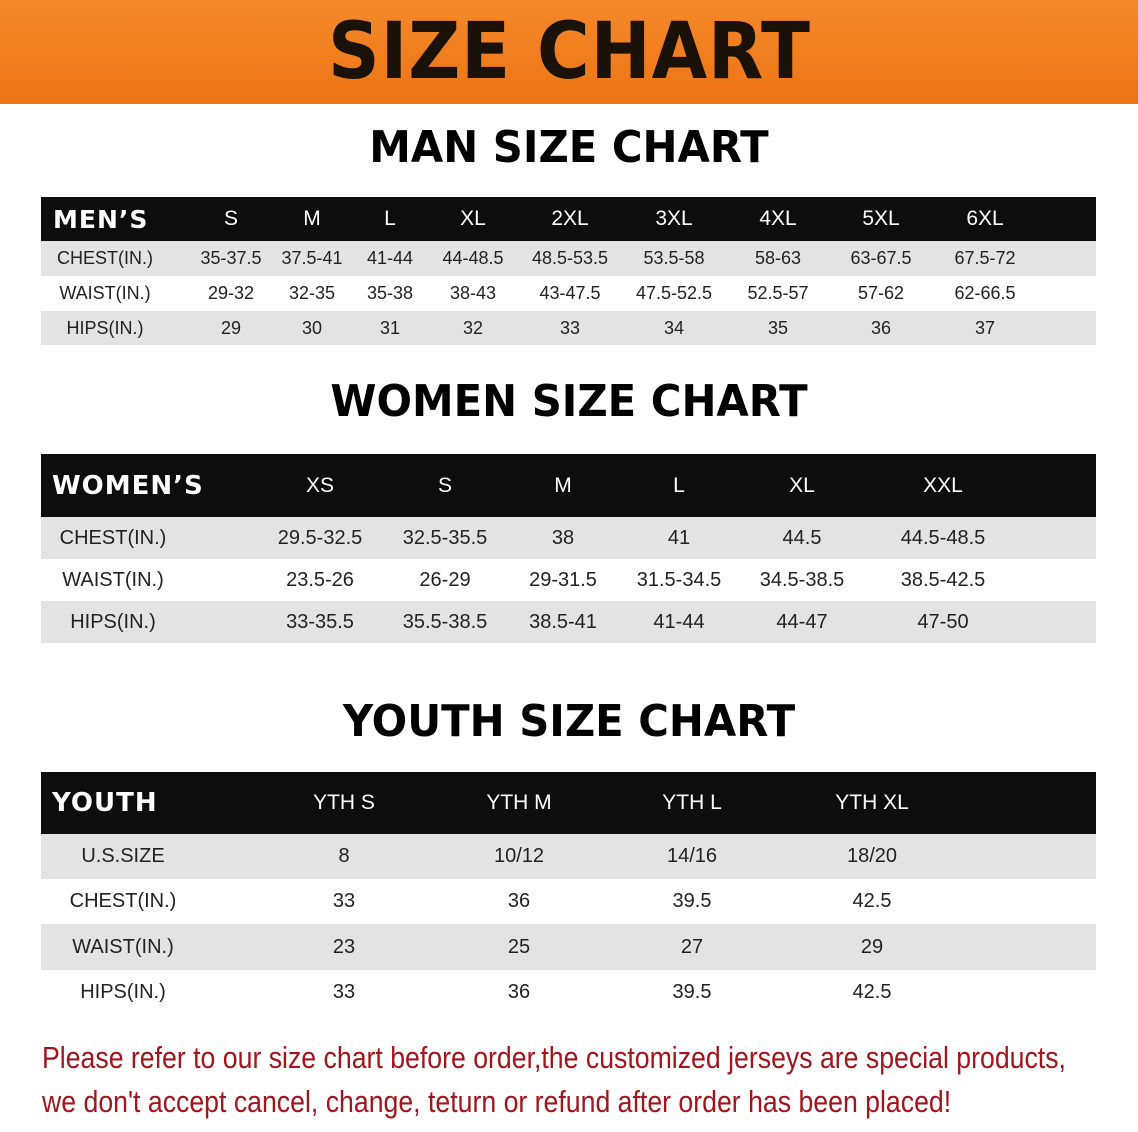 The width and height of the screenshot is (1138, 1132). I want to click on measurement-value: 44-47, so click(802, 621).